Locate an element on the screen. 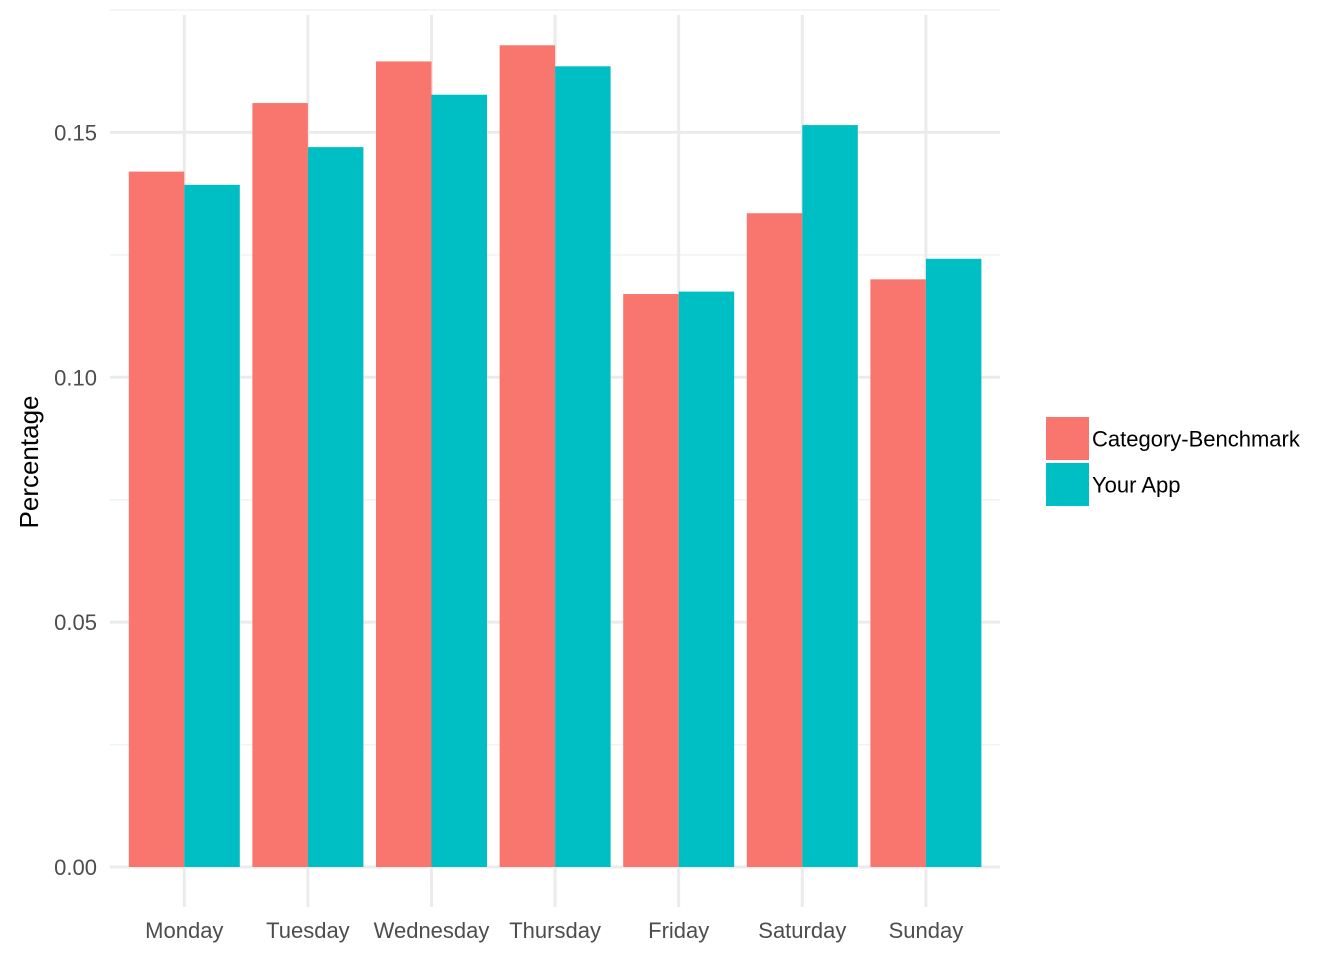 The height and width of the screenshot is (965, 1344). bar-category-benchmark-wednesday is located at coordinates (404, 464).